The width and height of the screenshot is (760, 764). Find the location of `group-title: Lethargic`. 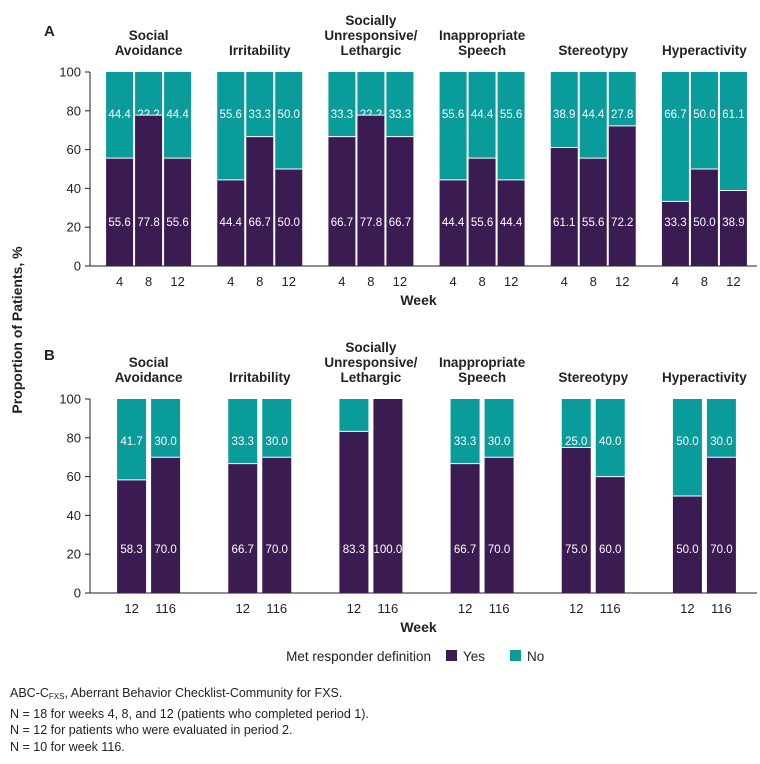

group-title: Lethargic is located at coordinates (371, 50).